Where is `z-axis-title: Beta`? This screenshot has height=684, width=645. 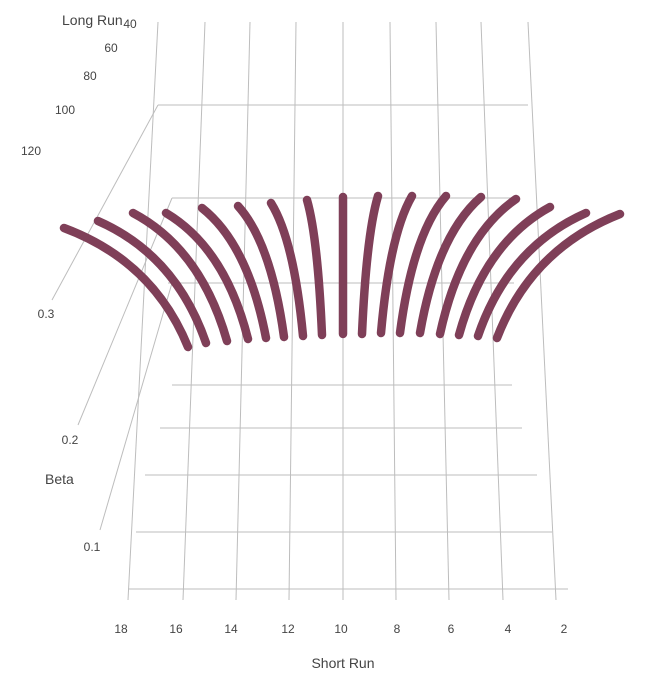
z-axis-title: Beta is located at coordinates (59, 479).